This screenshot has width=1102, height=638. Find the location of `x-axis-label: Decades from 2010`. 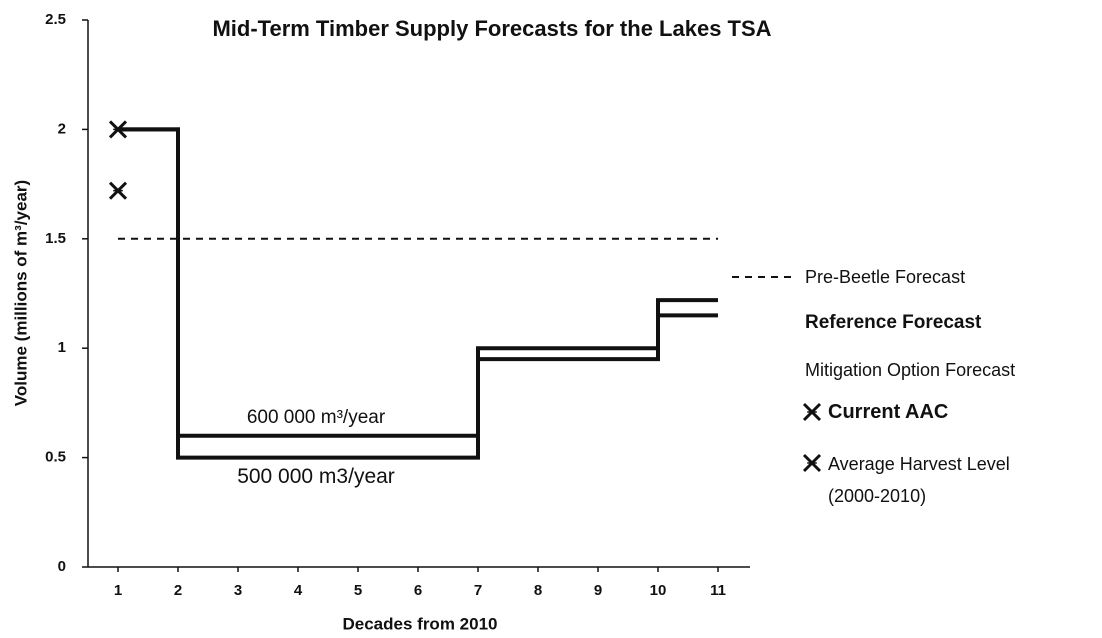

x-axis-label: Decades from 2010 is located at coordinates (420, 623).